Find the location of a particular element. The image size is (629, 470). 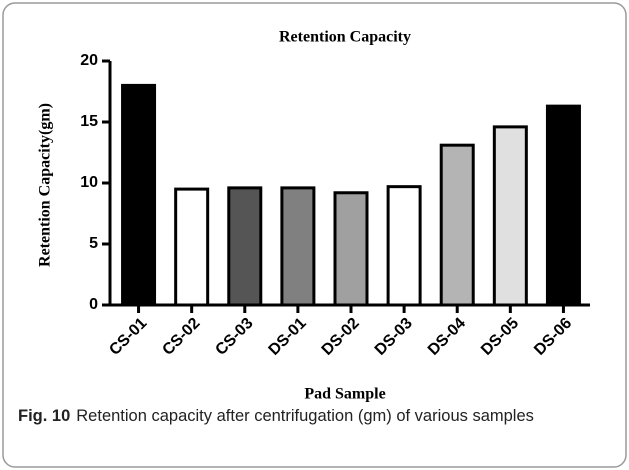

x-tick-label: DS-01 is located at coordinates (288, 337).